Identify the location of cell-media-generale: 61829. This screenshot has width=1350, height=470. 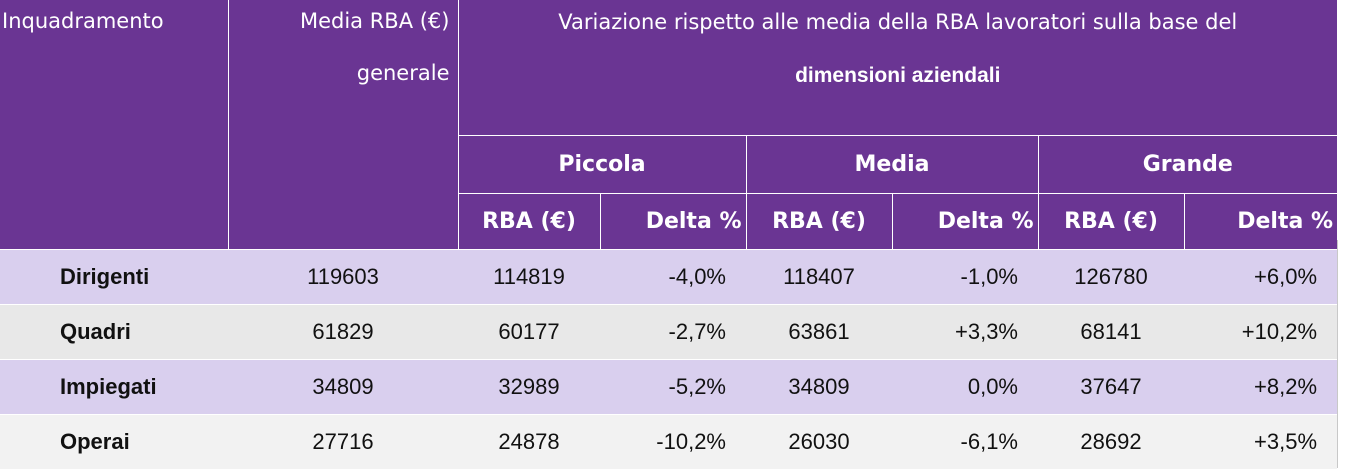
(343, 332).